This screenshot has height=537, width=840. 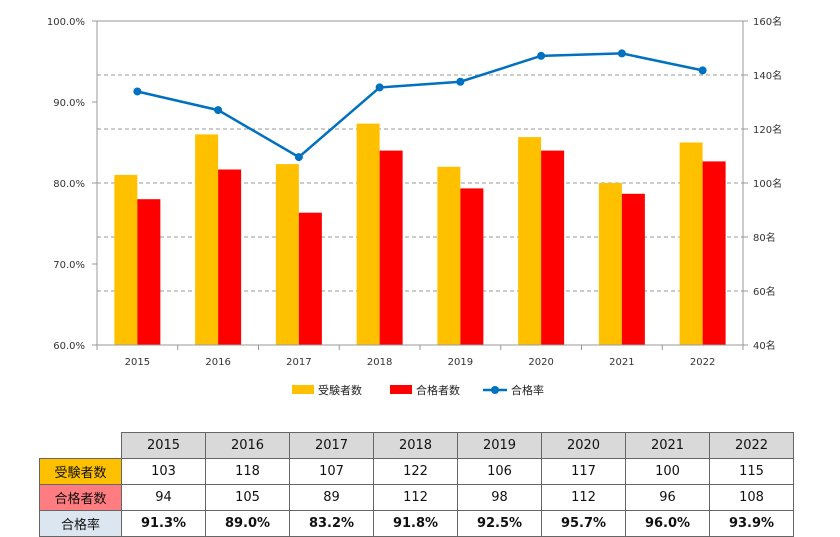 What do you see at coordinates (633, 269) in the screenshot?
I see `bar-passers-2021` at bounding box center [633, 269].